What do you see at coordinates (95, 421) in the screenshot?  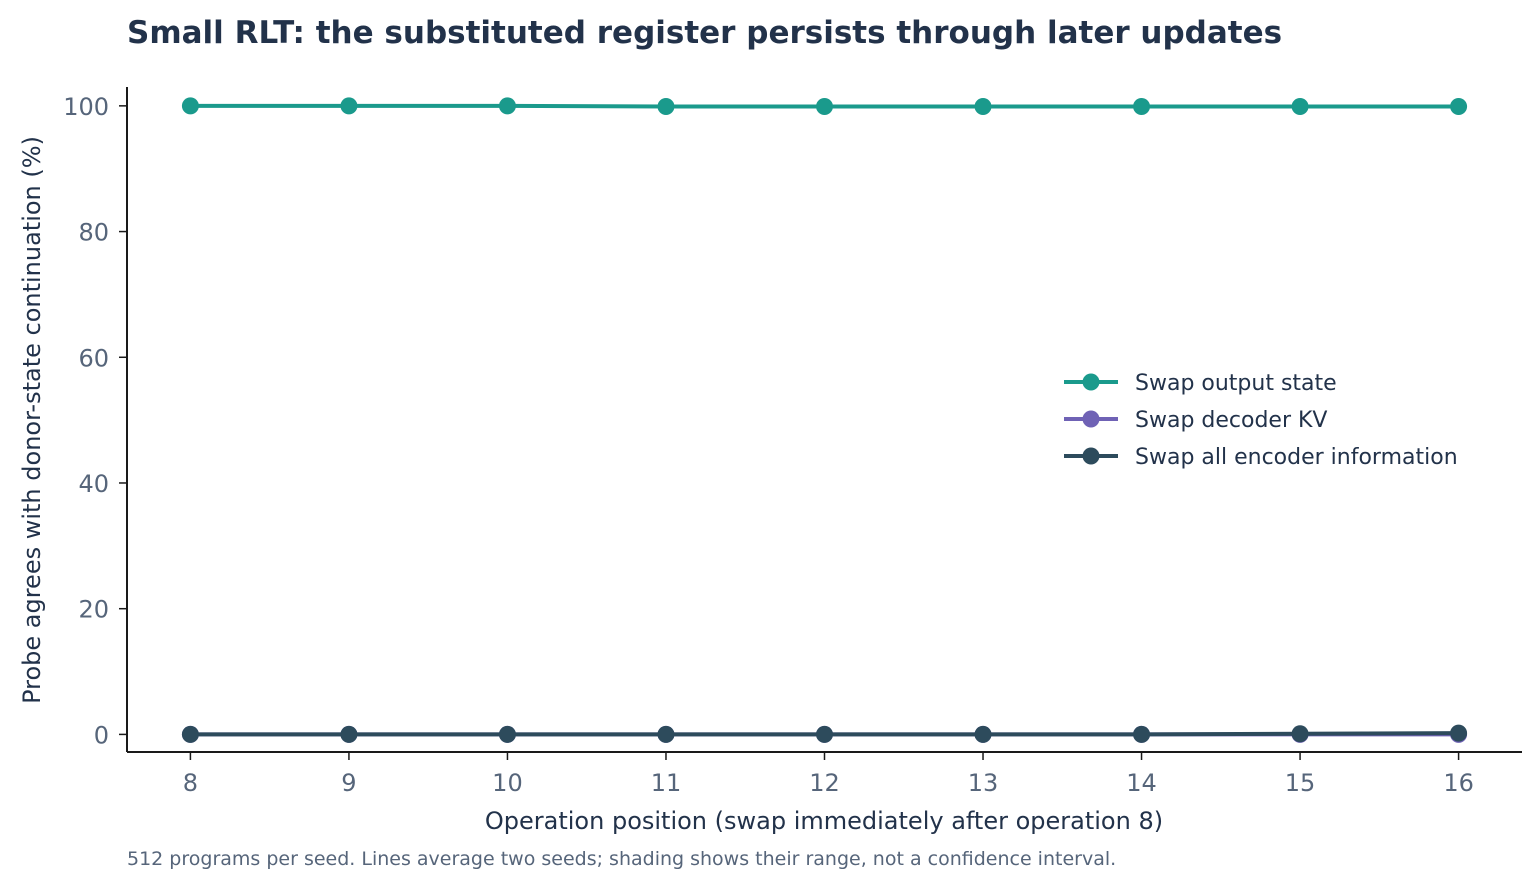 I see `y-ticks: 0 20 40 60 80 100` at bounding box center [95, 421].